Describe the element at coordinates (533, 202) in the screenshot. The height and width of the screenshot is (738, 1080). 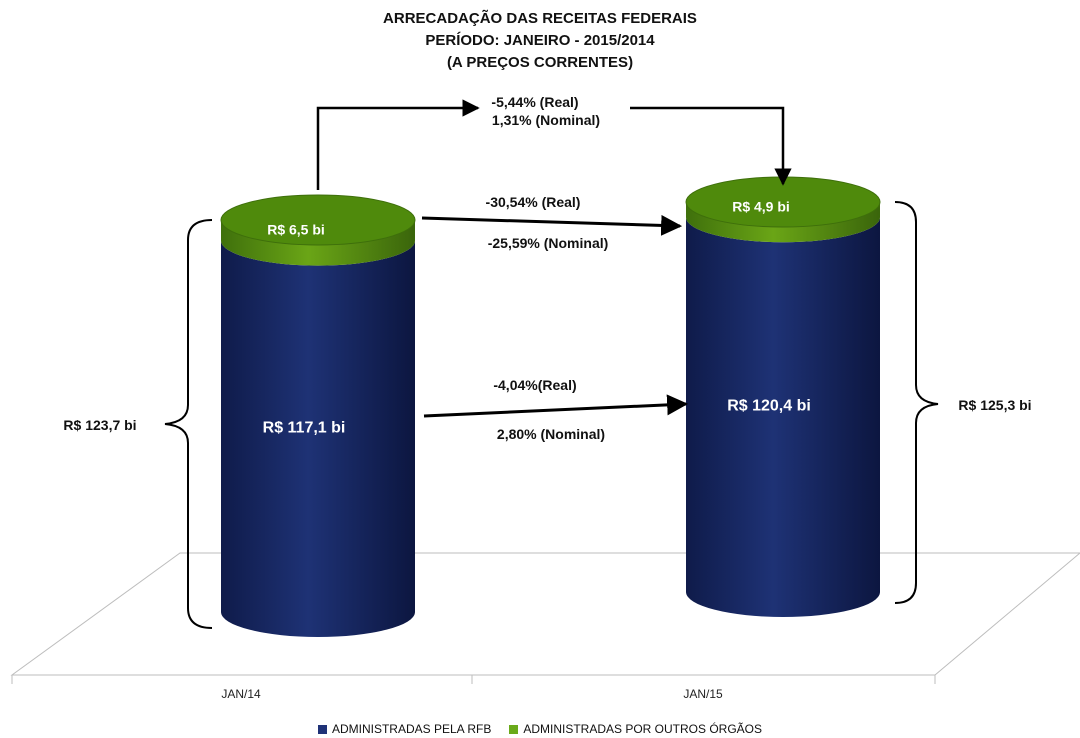
I see `outros-change-real: -30,54% (Real)` at that location.